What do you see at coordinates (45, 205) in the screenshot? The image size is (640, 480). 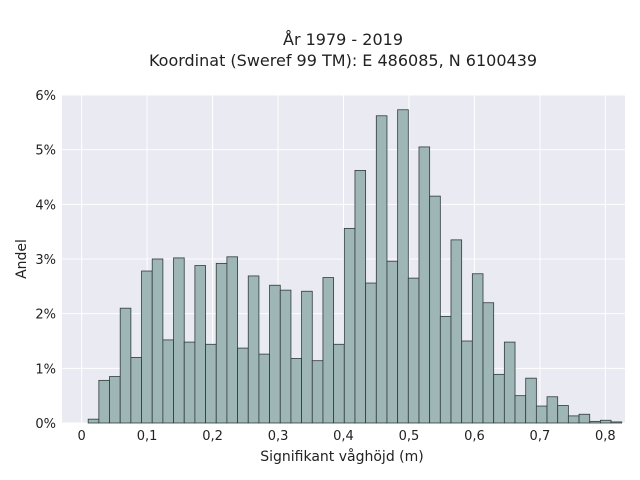 I see `y-tick-label: 4%` at bounding box center [45, 205].